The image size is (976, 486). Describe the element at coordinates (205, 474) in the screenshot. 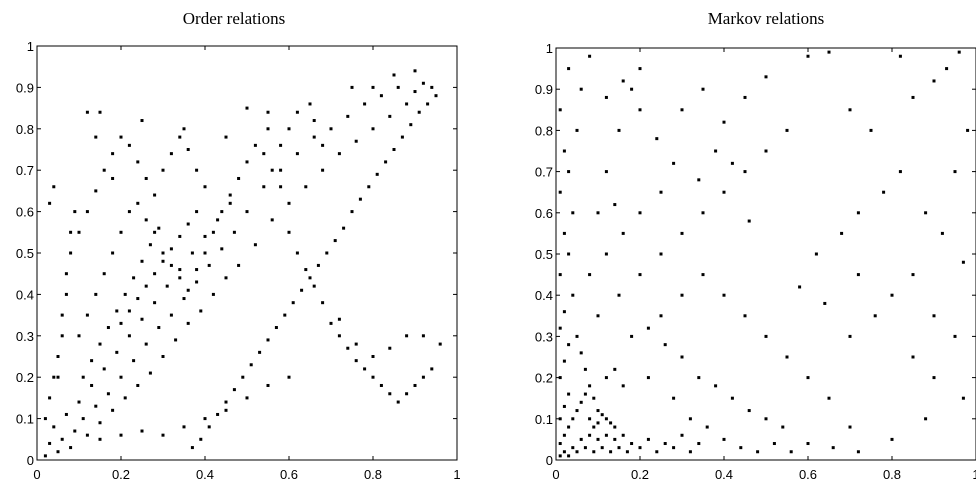

I see `x-tick-label: 0.4` at that location.